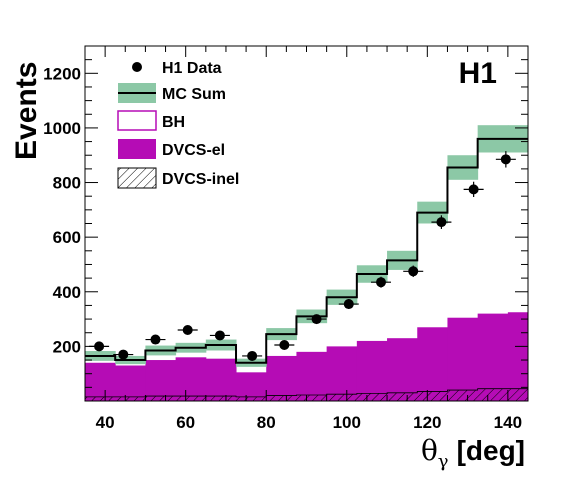 The image size is (567, 477). I want to click on legend-swatch-dvcs-el, so click(137, 149).